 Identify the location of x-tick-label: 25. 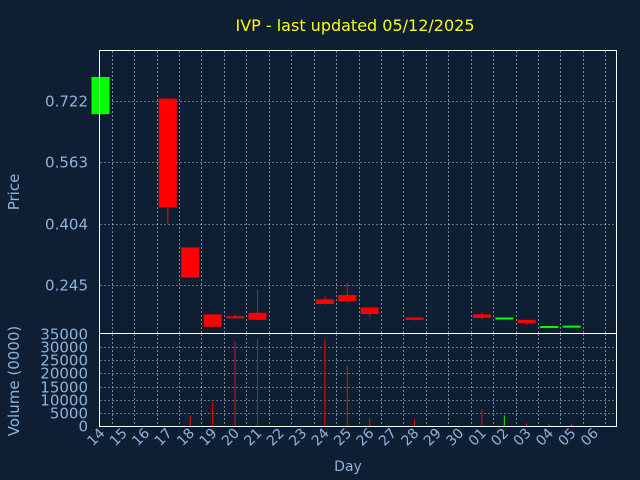
(343, 438).